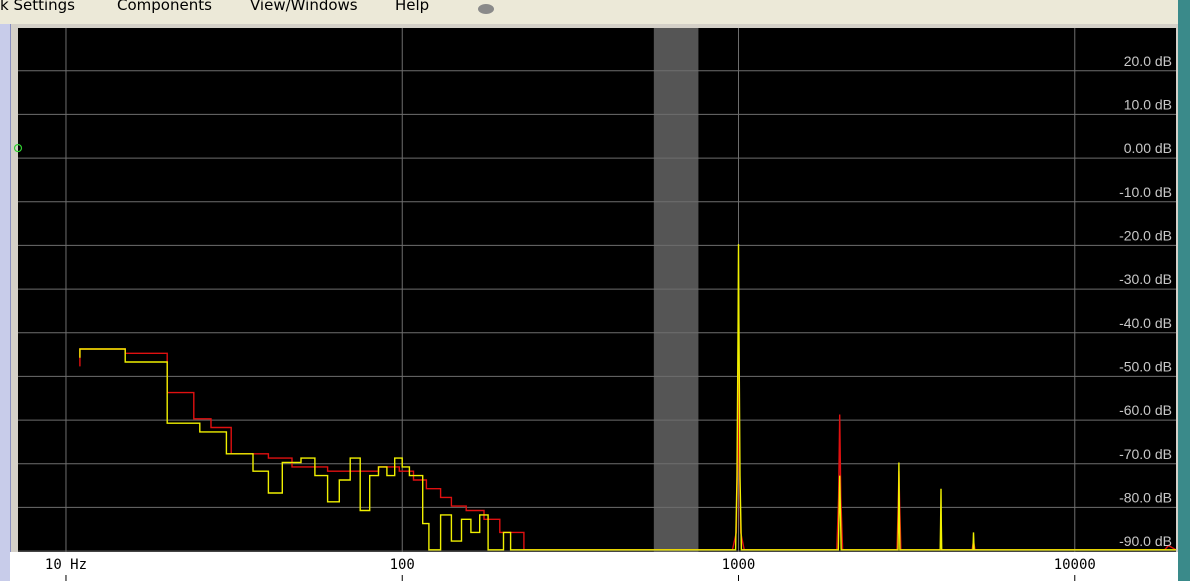 The width and height of the screenshot is (1190, 581). What do you see at coordinates (37, 7) in the screenshot?
I see `menu-item-settings: k Settings` at bounding box center [37, 7].